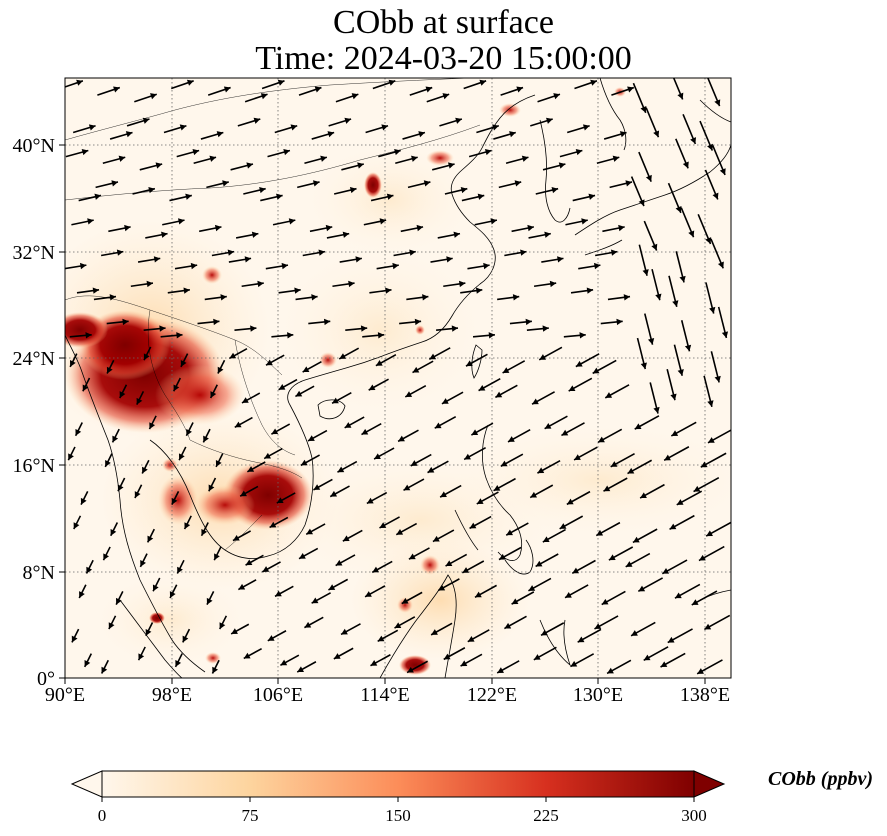 Image resolution: width=887 pixels, height=836 pixels. I want to click on lon-tick-label: 138°E, so click(705, 695).